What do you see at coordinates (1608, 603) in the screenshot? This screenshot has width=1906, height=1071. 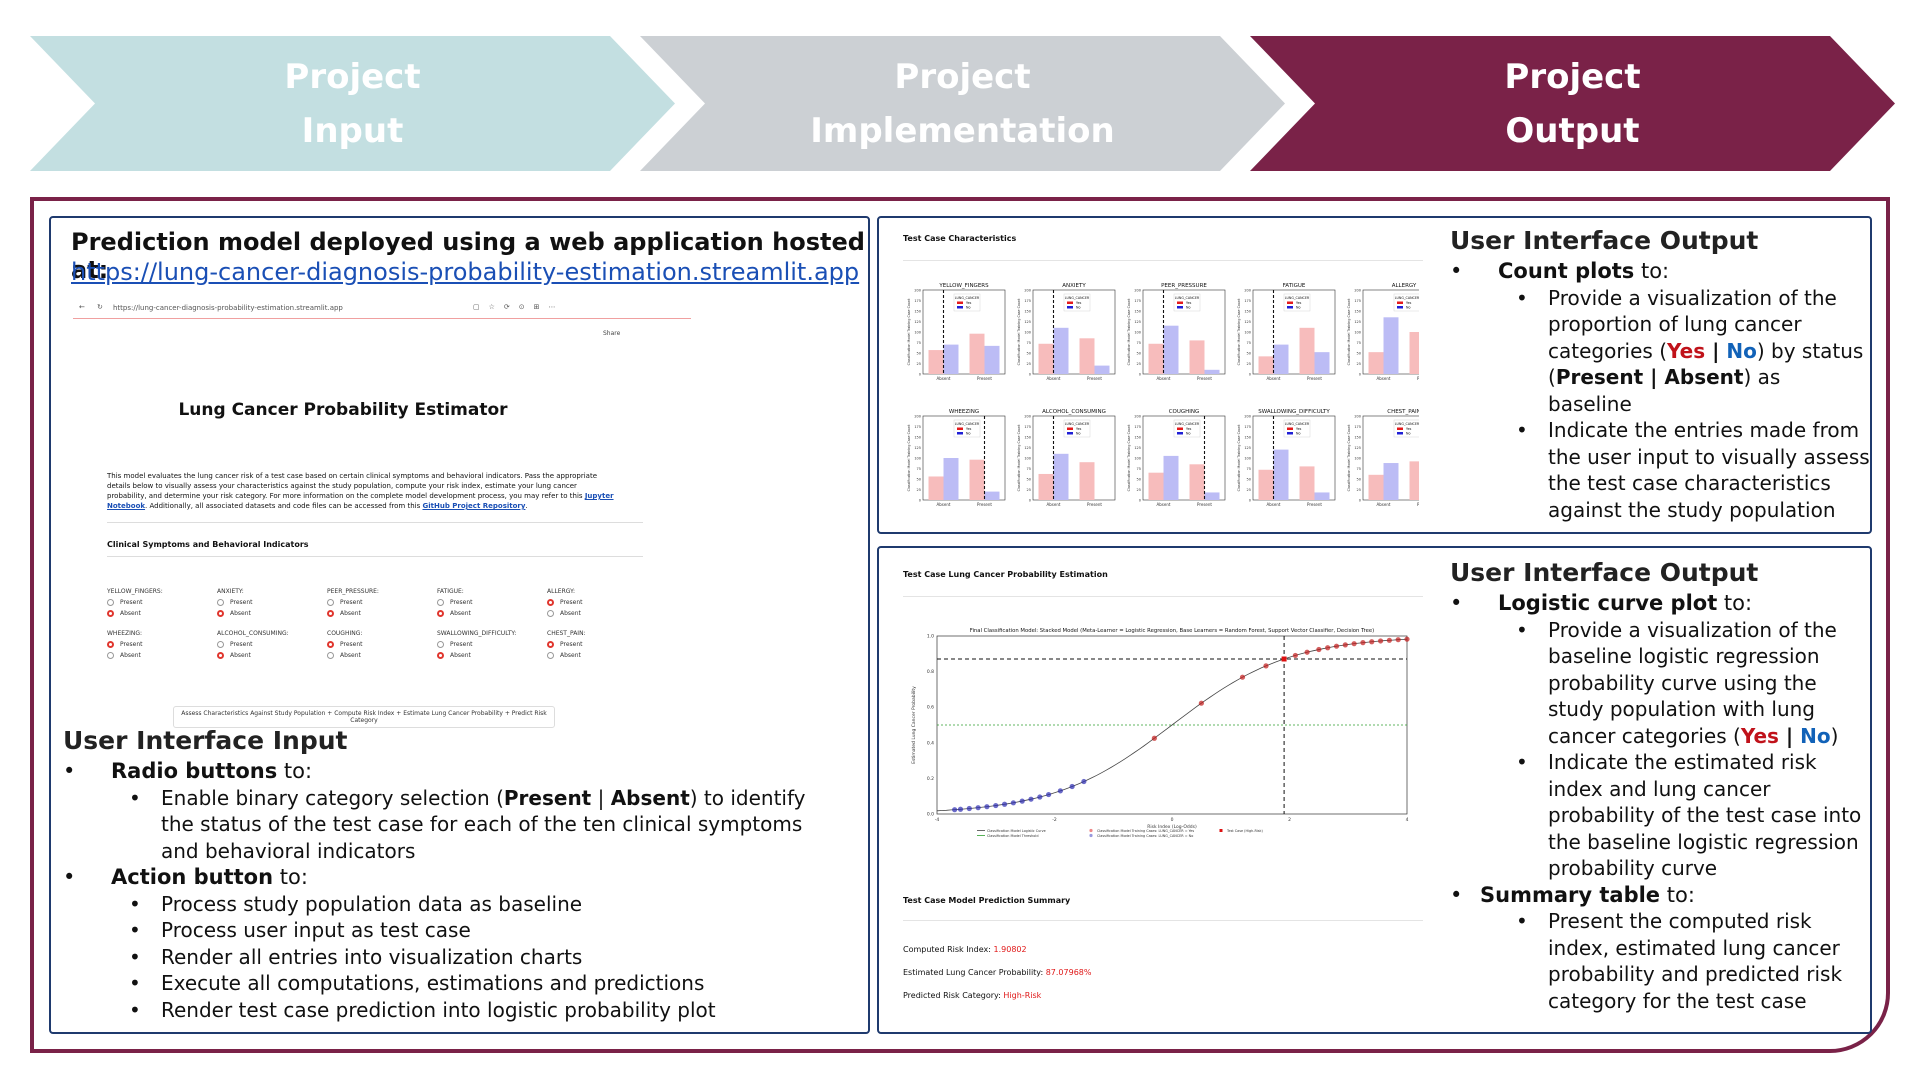 I see `logistic-bullet-title: Logistic curve plot` at bounding box center [1608, 603].